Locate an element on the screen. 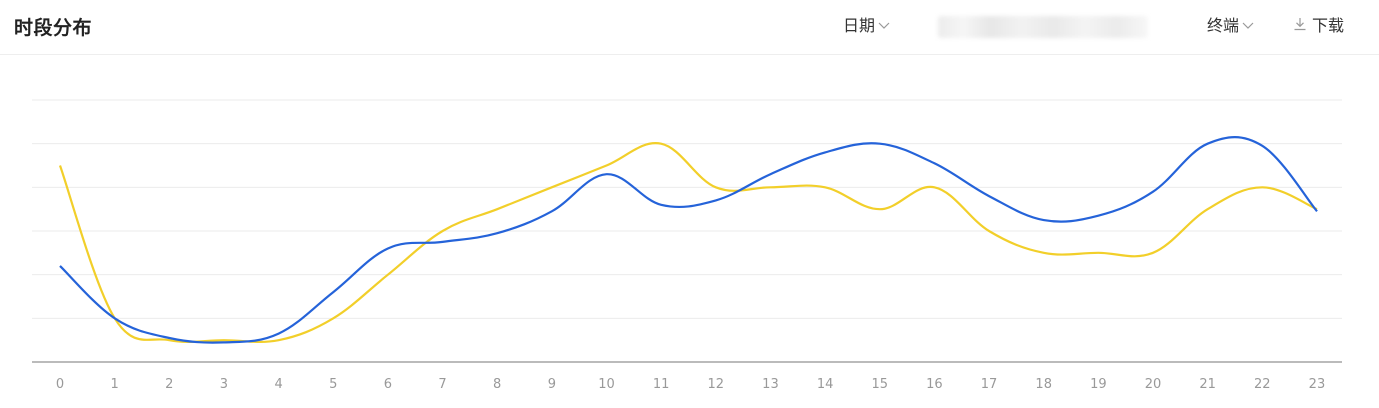 The image size is (1379, 408). x-tick-label: 0 is located at coordinates (60, 384).